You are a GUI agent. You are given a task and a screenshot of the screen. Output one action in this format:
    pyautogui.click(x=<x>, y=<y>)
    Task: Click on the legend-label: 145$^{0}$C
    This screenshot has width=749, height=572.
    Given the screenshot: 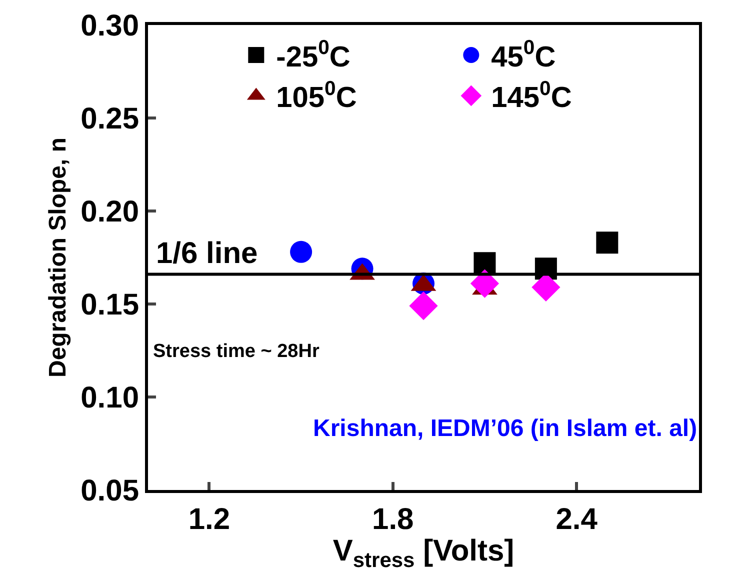 What is the action you would take?
    pyautogui.click(x=531, y=96)
    